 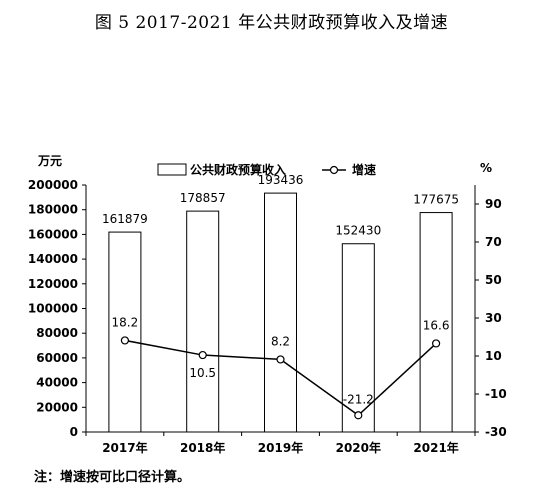 What do you see at coordinates (238, 169) in the screenshot?
I see `legend-bar-label: 公共财政预算收入` at bounding box center [238, 169].